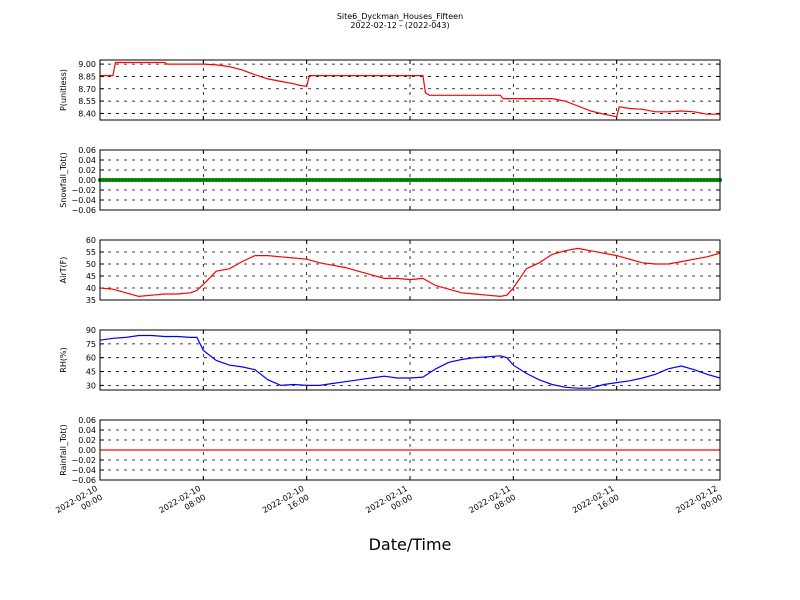  Describe the element at coordinates (83, 190) in the screenshot. I see `y-tick-label: −0.02` at that location.